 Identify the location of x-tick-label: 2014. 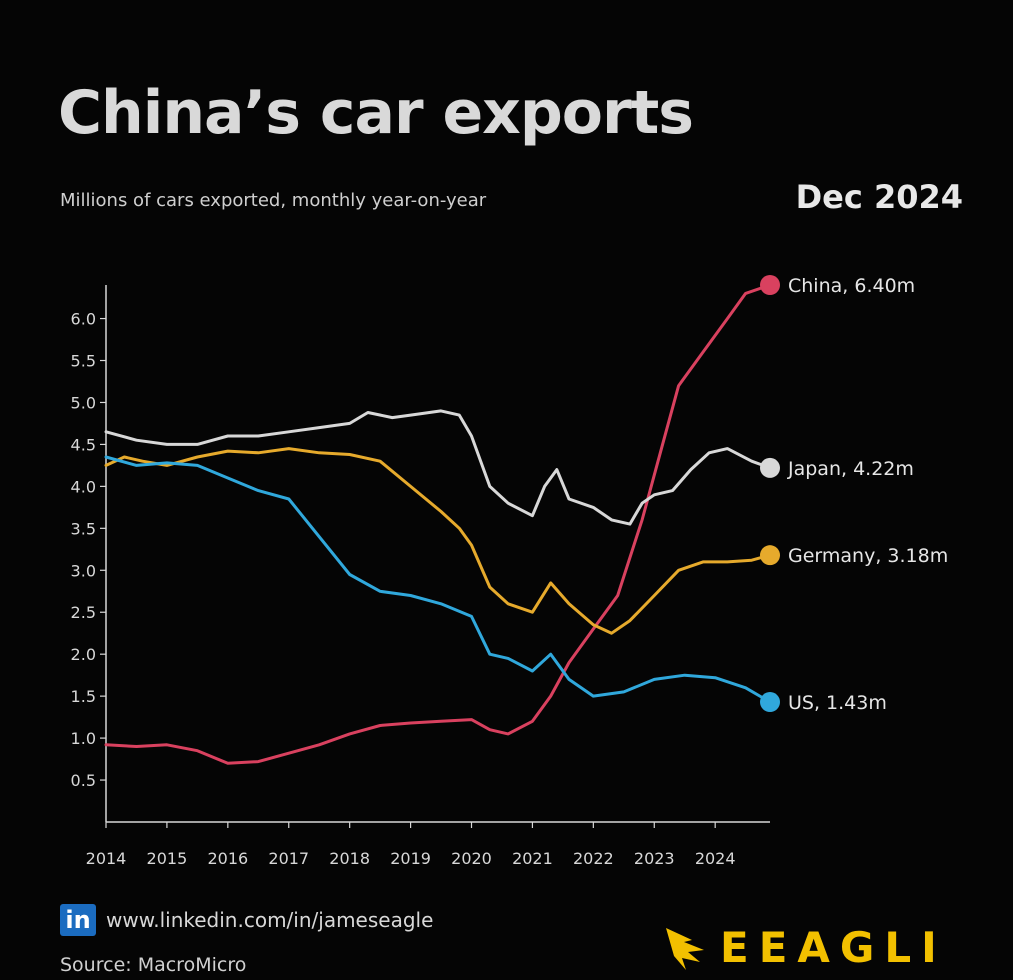
(106, 858).